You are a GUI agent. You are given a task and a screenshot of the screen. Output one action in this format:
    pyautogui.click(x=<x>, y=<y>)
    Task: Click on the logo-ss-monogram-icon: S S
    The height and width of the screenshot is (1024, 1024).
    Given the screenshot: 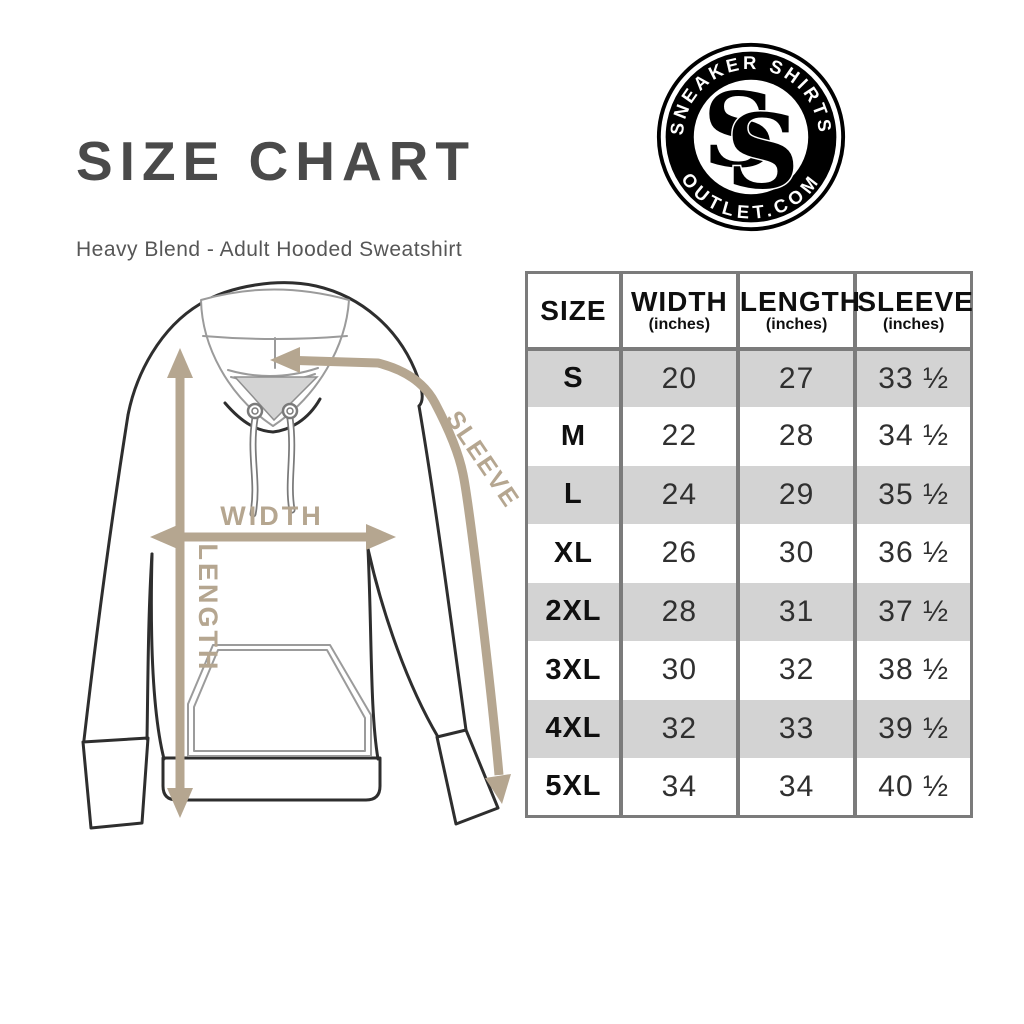 What is the action you would take?
    pyautogui.click(x=752, y=142)
    